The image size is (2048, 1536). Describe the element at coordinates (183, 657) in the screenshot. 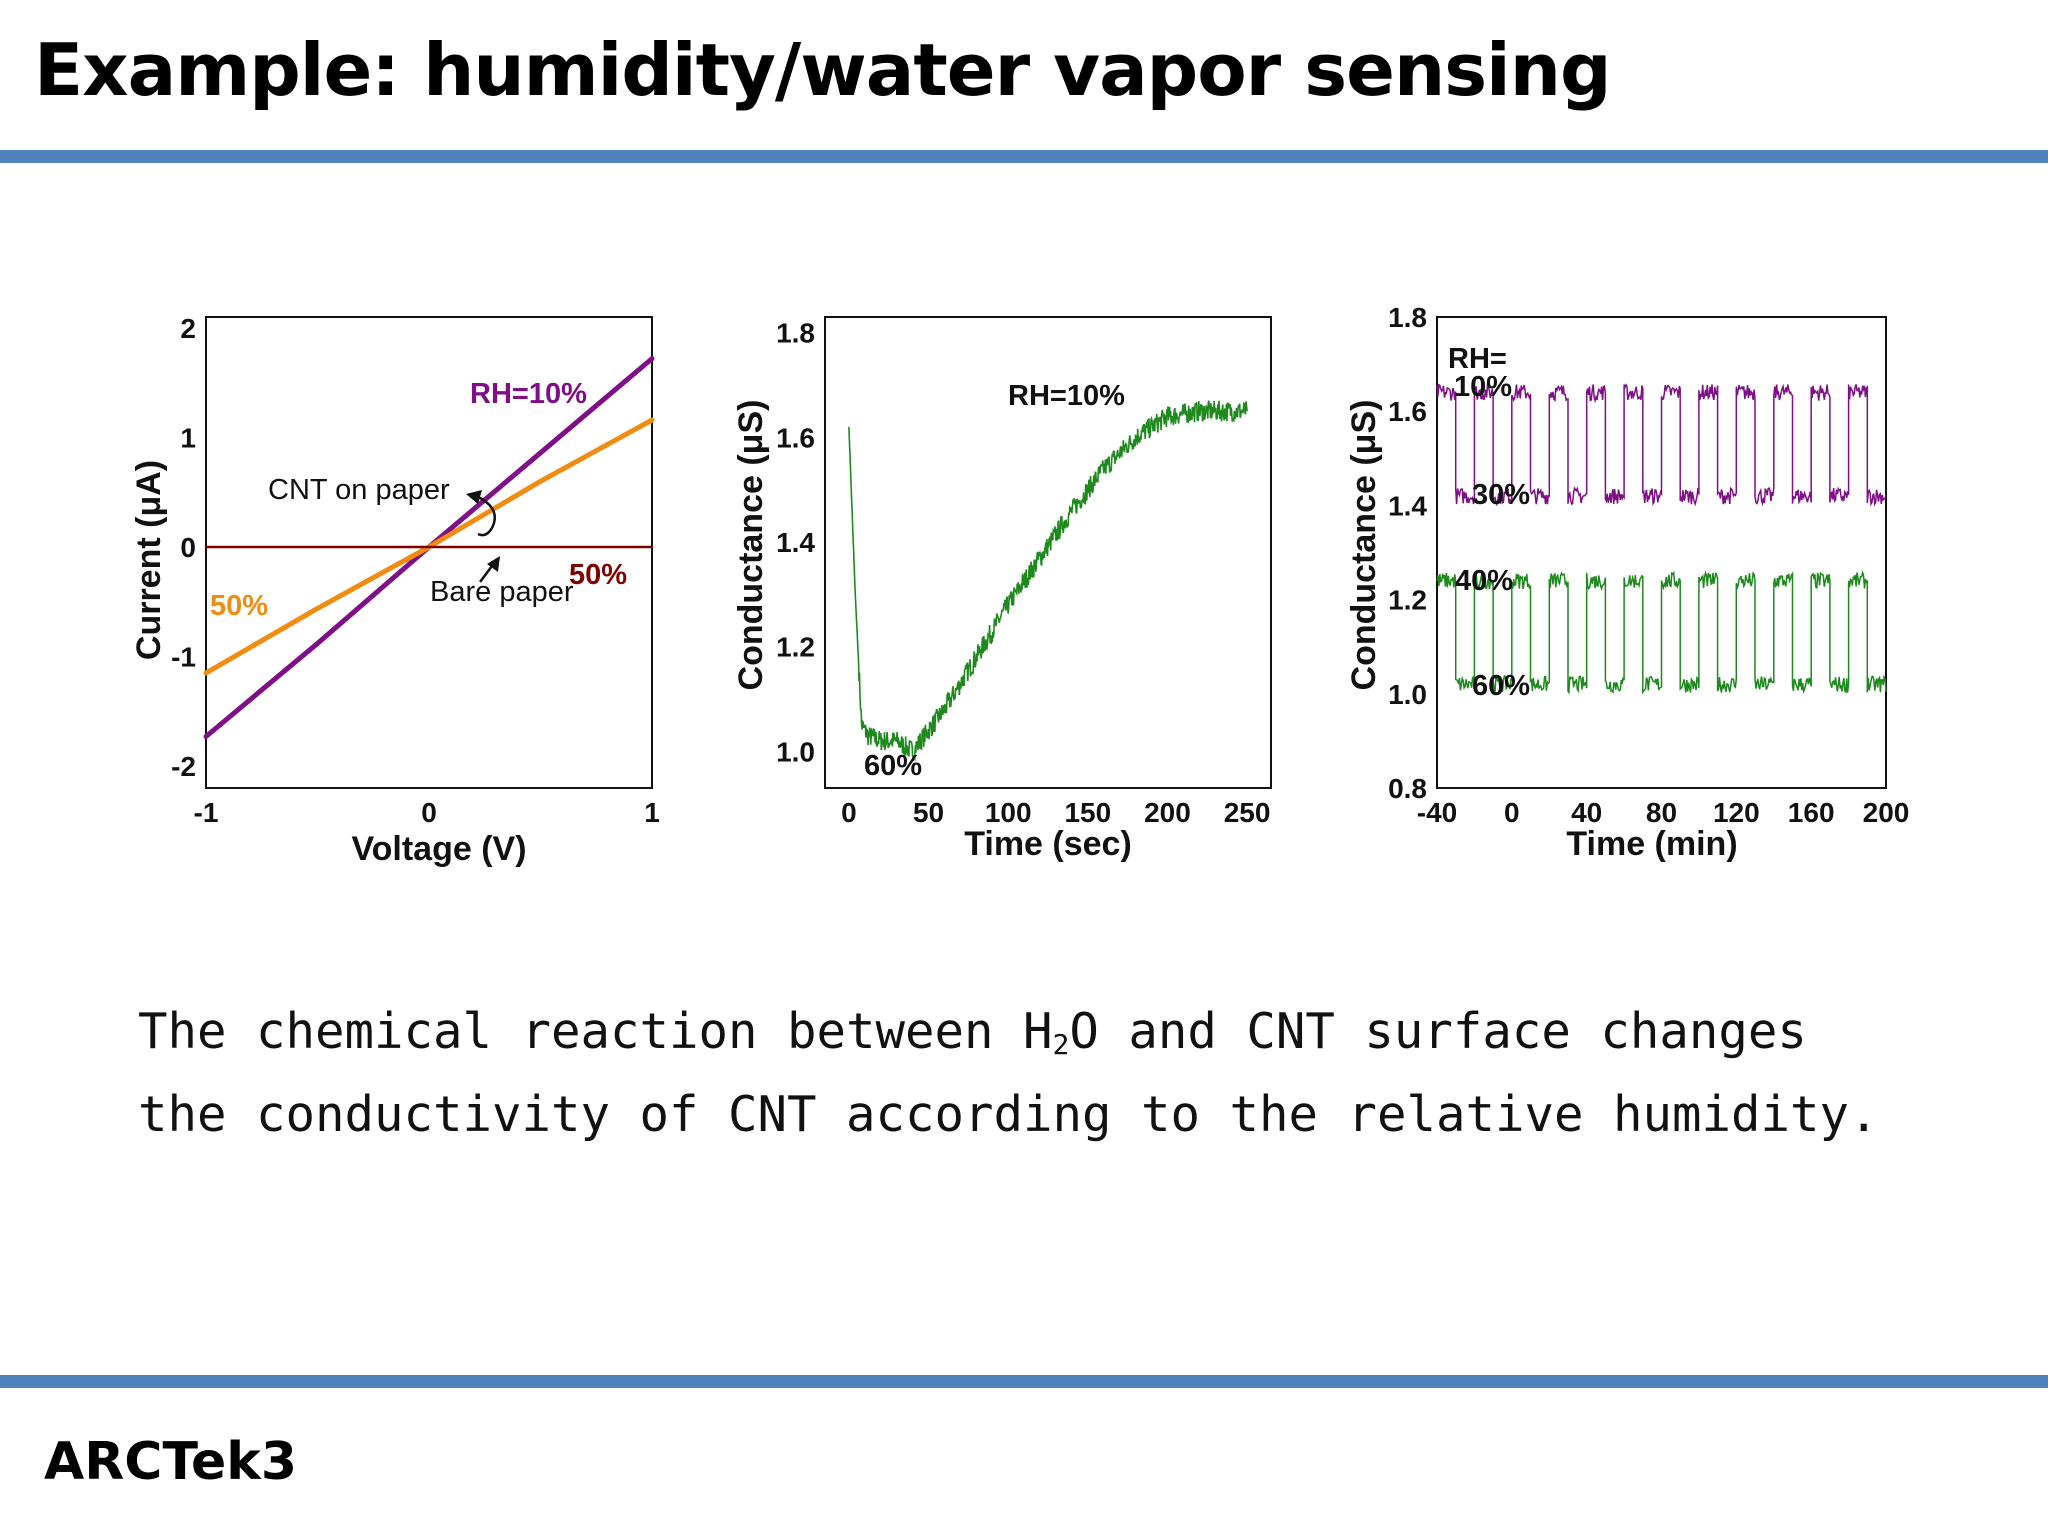

I see `y-tick-label: -1` at that location.